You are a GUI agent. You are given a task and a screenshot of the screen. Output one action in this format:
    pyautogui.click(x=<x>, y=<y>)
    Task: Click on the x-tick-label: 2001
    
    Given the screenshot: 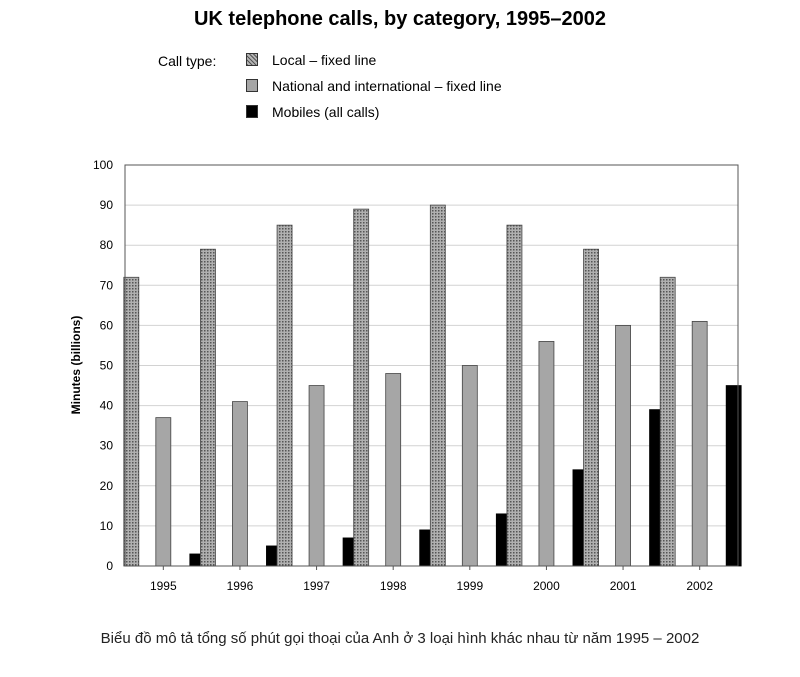 What is the action you would take?
    pyautogui.click(x=623, y=586)
    